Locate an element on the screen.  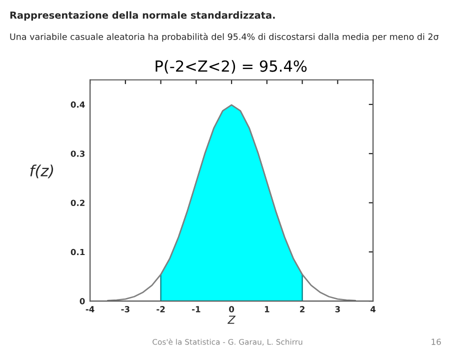
y-tick-label: 0.3 is located at coordinates (77, 153).